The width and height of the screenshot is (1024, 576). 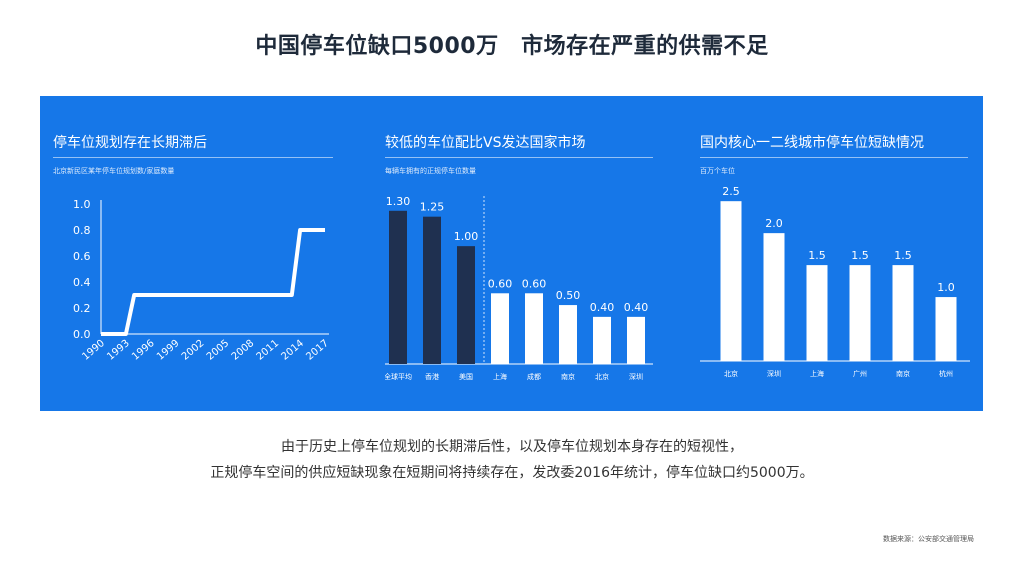 What do you see at coordinates (143, 350) in the screenshot?
I see `x-tick-label: 1996` at bounding box center [143, 350].